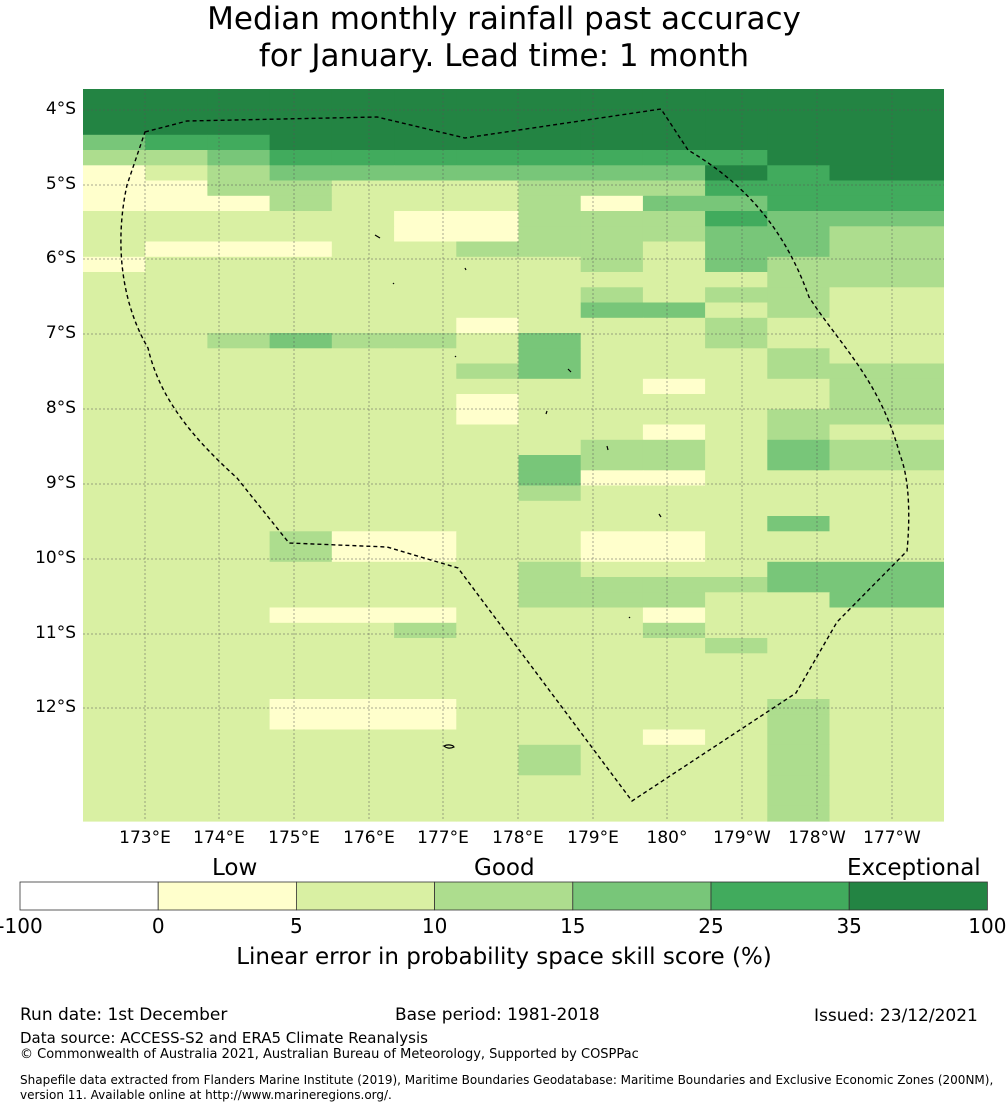 The image size is (1008, 1110). What do you see at coordinates (21, 926) in the screenshot?
I see `colorbar-tick-label: -100` at bounding box center [21, 926].